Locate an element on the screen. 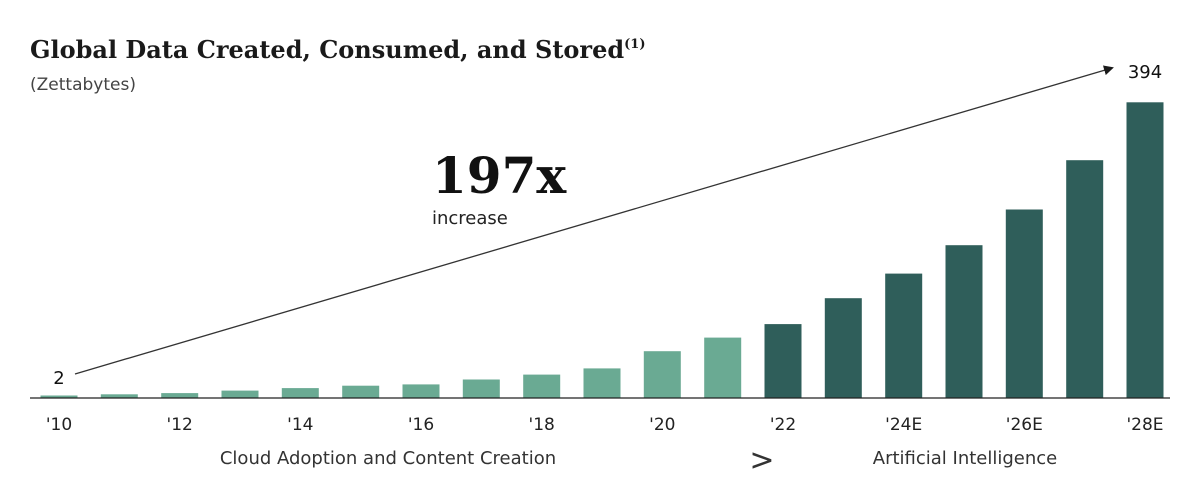 The image size is (1199, 496). x-tick-label-12: '22 is located at coordinates (783, 425).